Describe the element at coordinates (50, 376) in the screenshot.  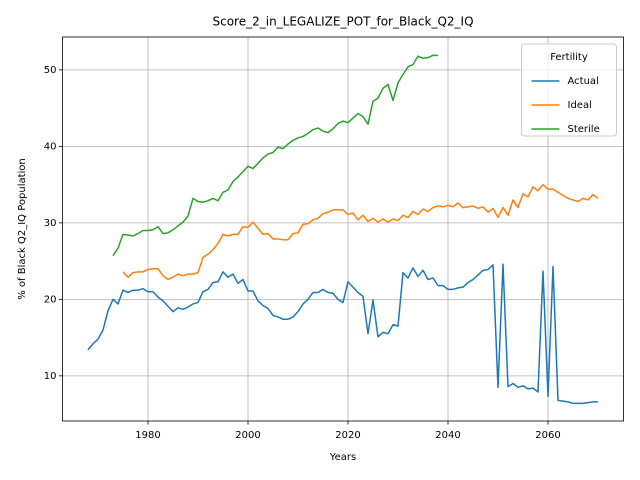
I see `y-tick-label: 10` at that location.